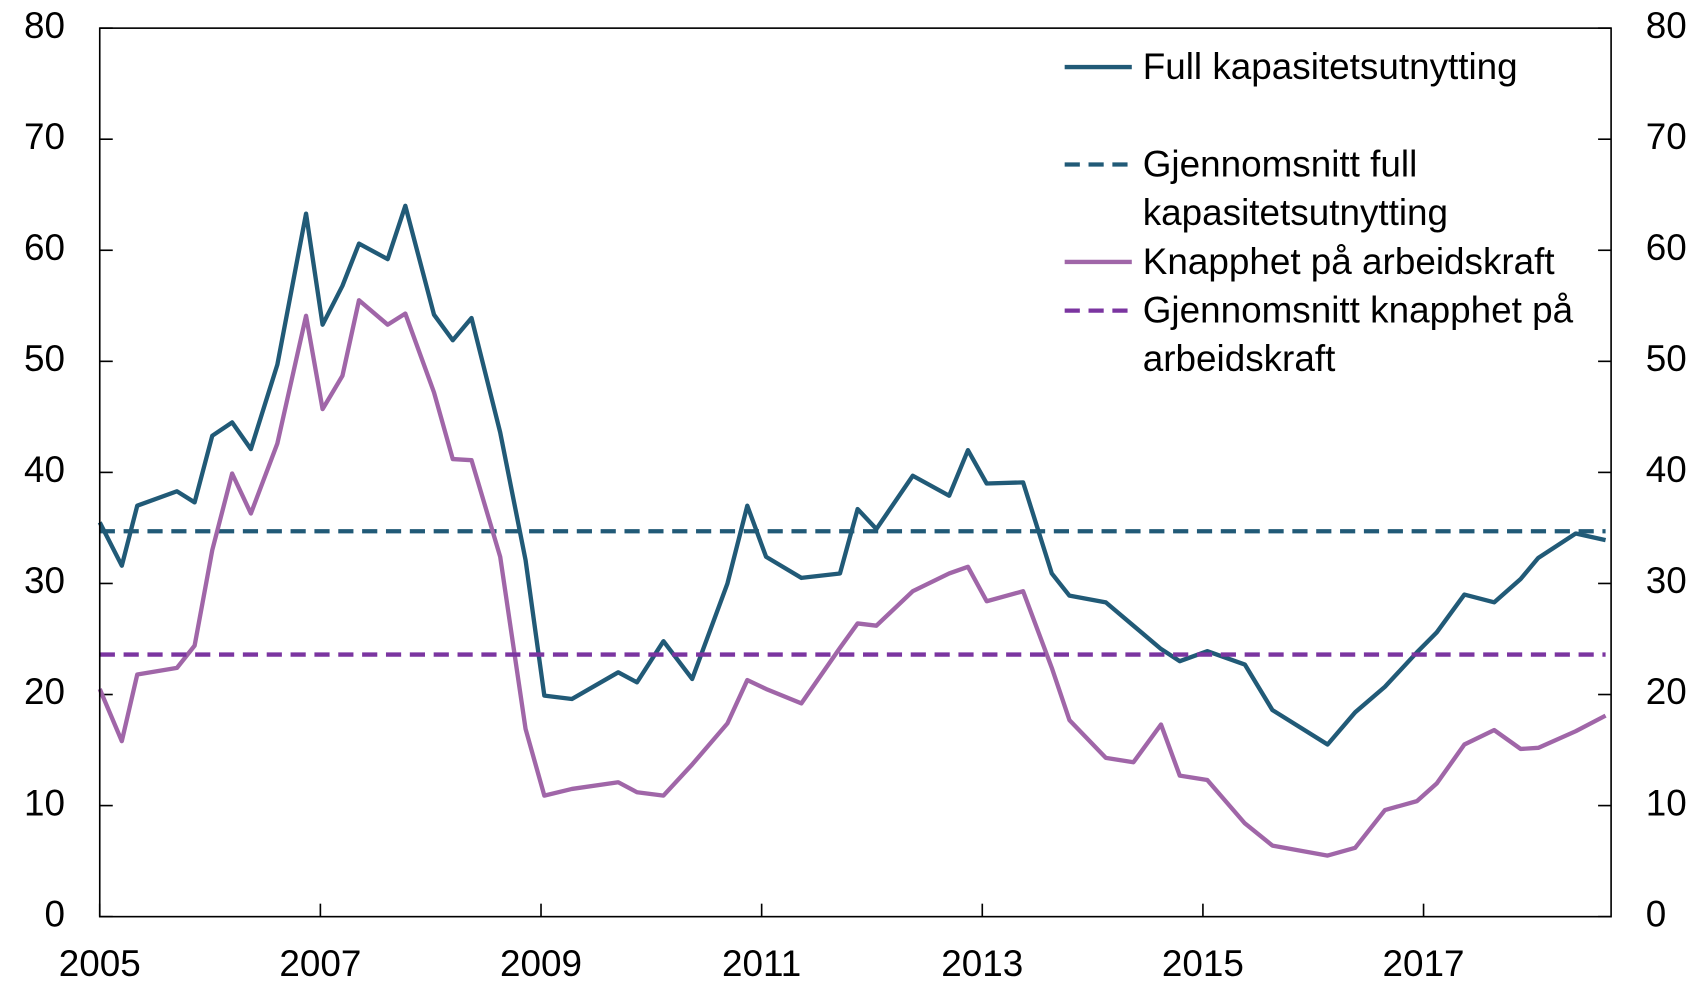 This screenshot has width=1700, height=987. Describe the element at coordinates (1203, 963) in the screenshot. I see `x-tick-label: 2015` at that location.